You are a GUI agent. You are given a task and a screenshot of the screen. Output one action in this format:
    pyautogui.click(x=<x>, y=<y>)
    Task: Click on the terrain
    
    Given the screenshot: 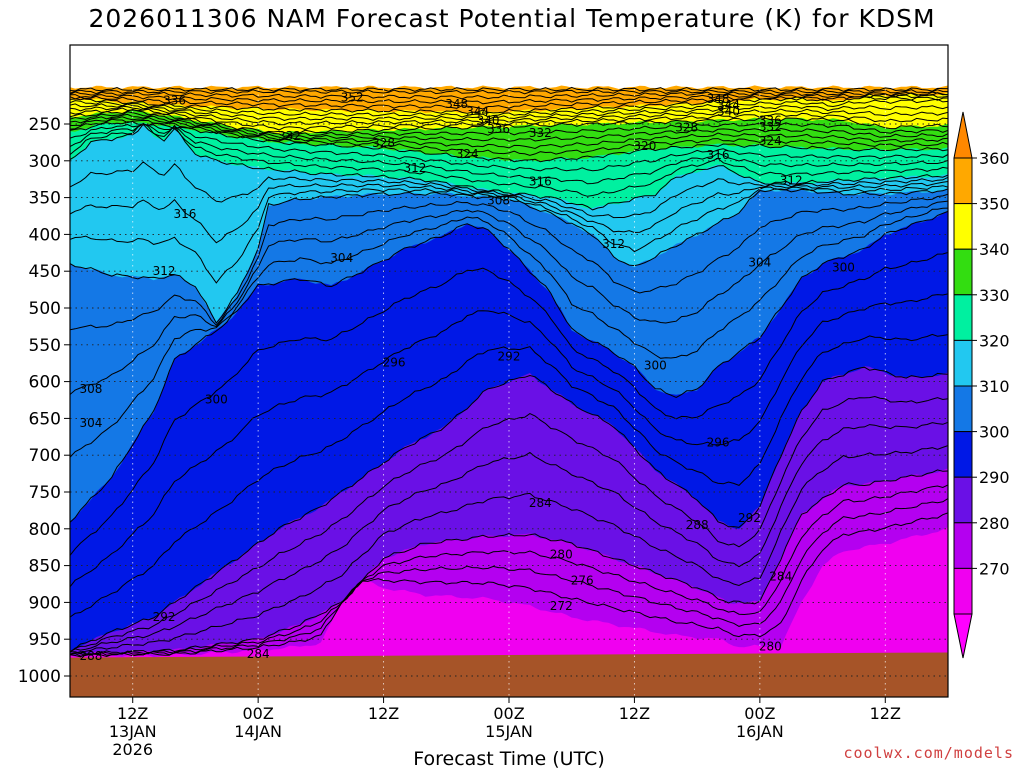 What is the action you would take?
    pyautogui.click(x=509, y=674)
    